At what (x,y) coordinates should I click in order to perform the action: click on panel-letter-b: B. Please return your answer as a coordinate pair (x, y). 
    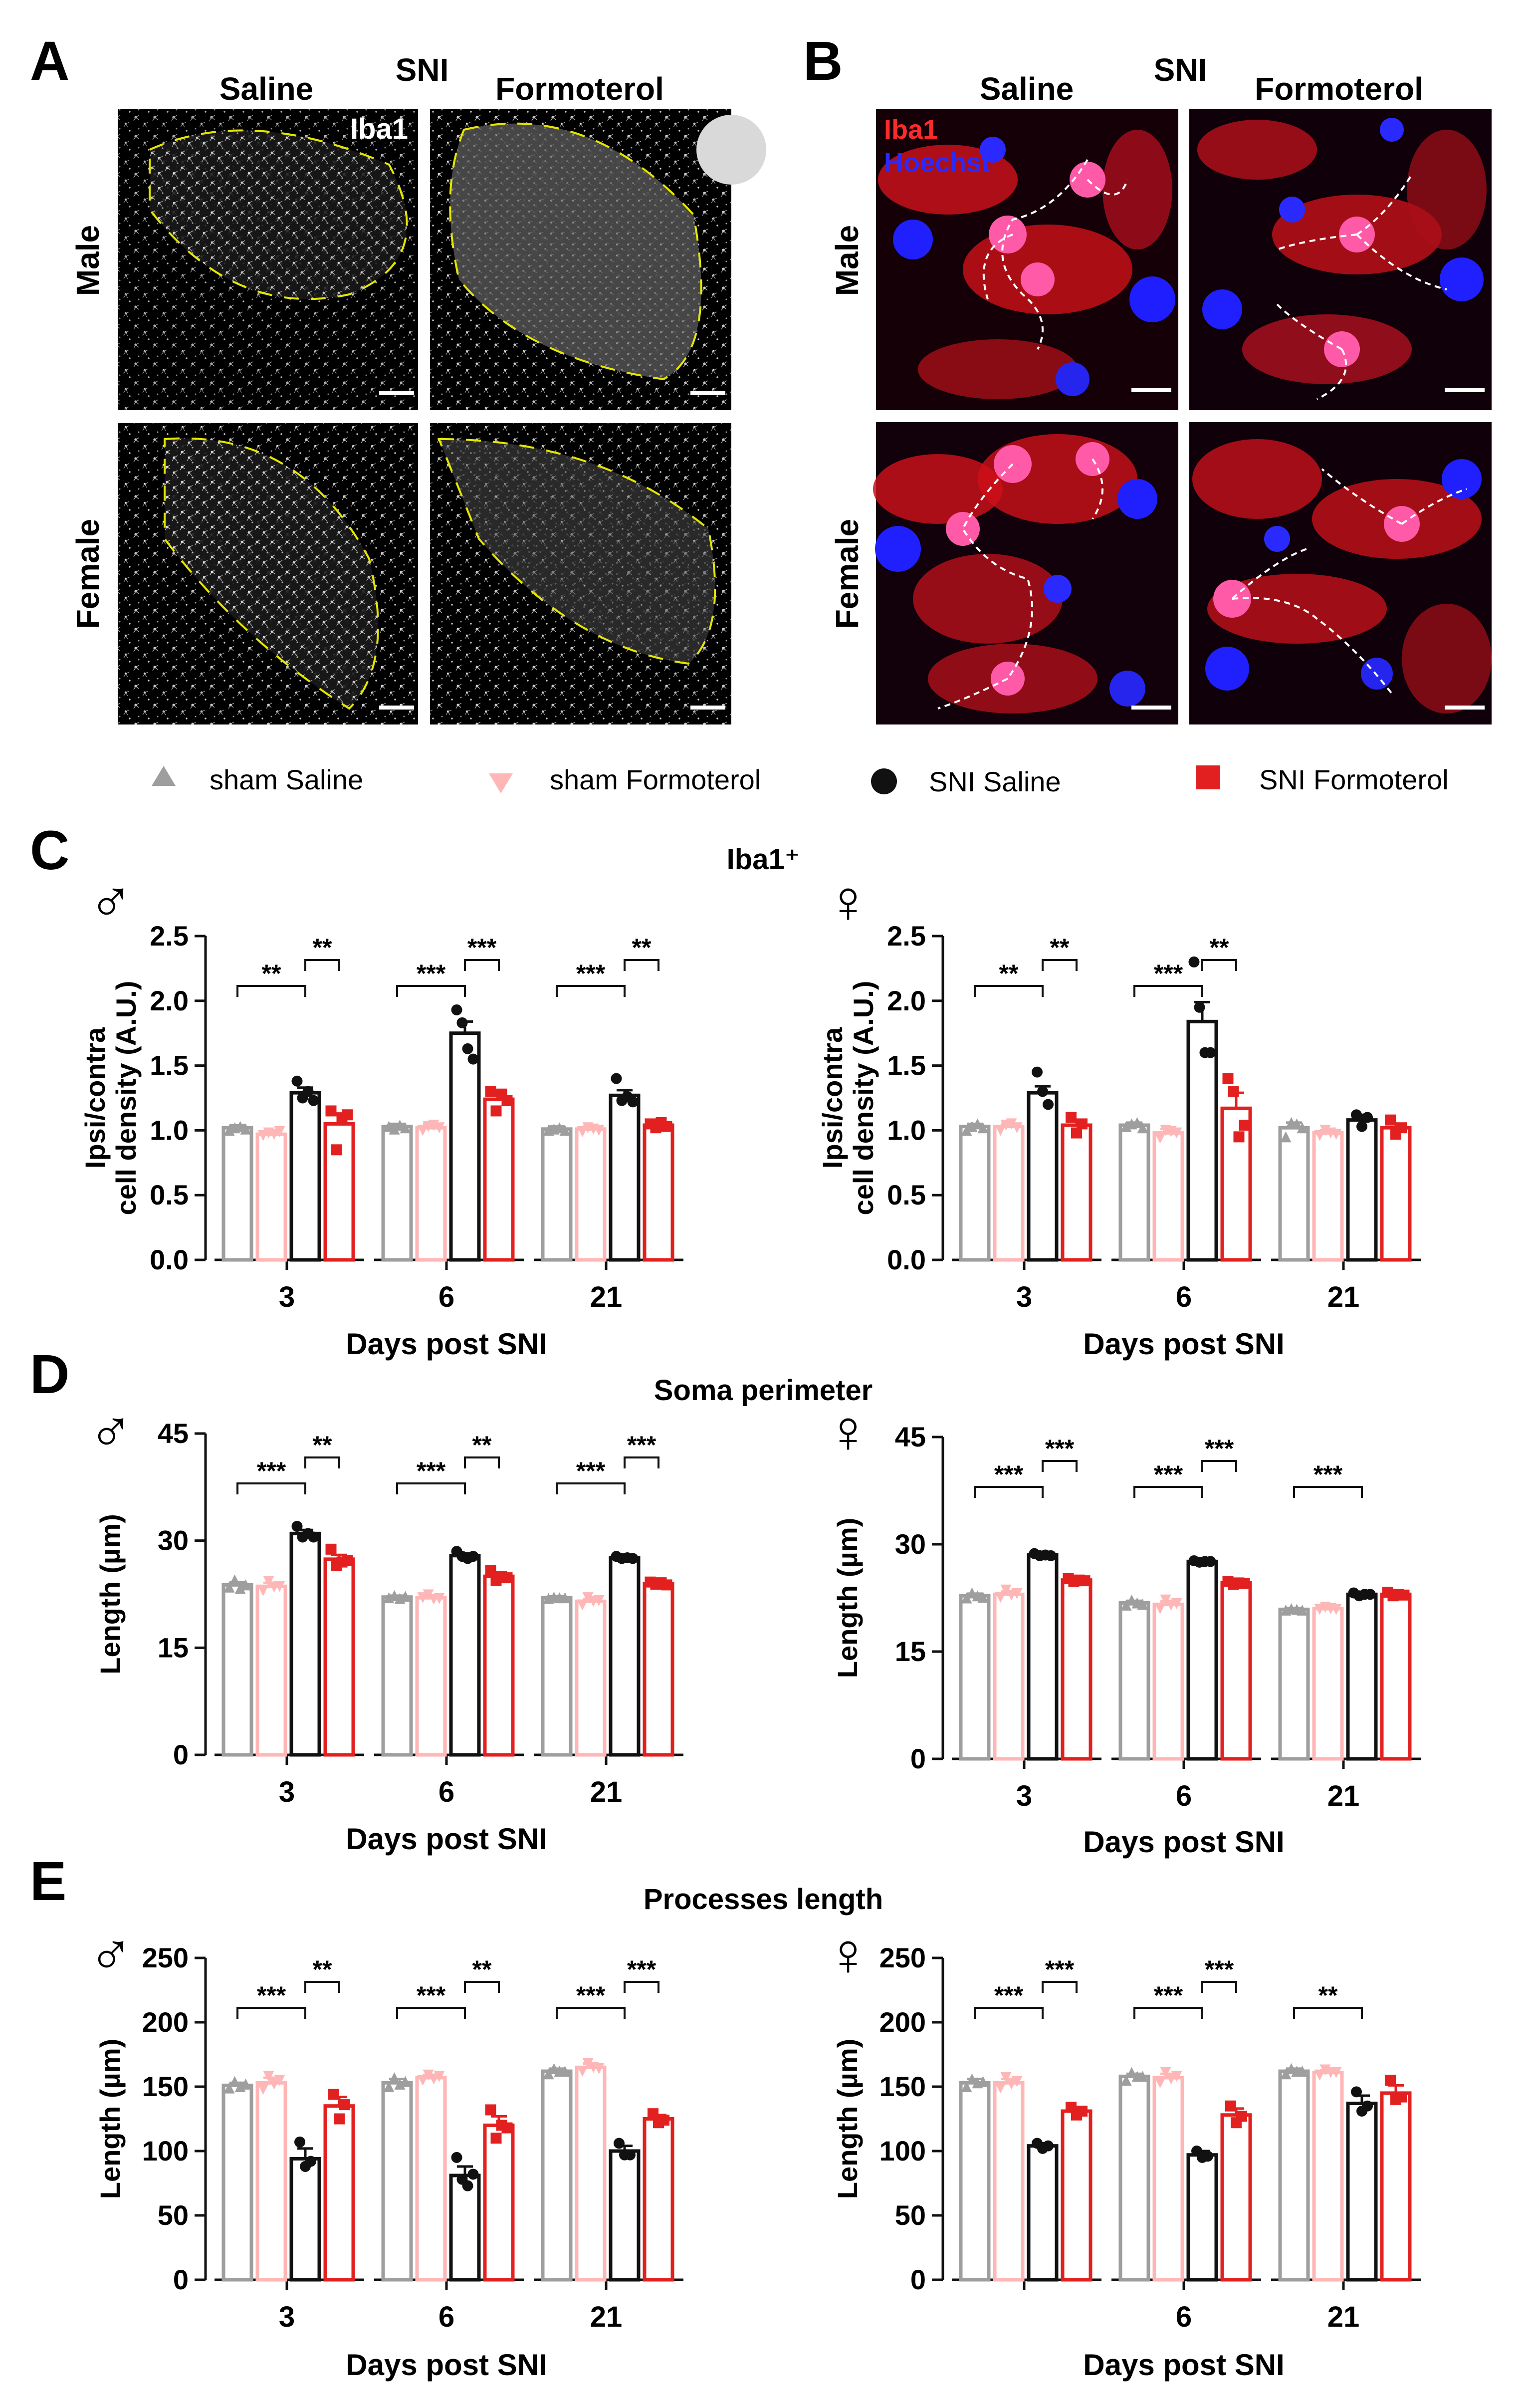
    Looking at the image, I should click on (823, 61).